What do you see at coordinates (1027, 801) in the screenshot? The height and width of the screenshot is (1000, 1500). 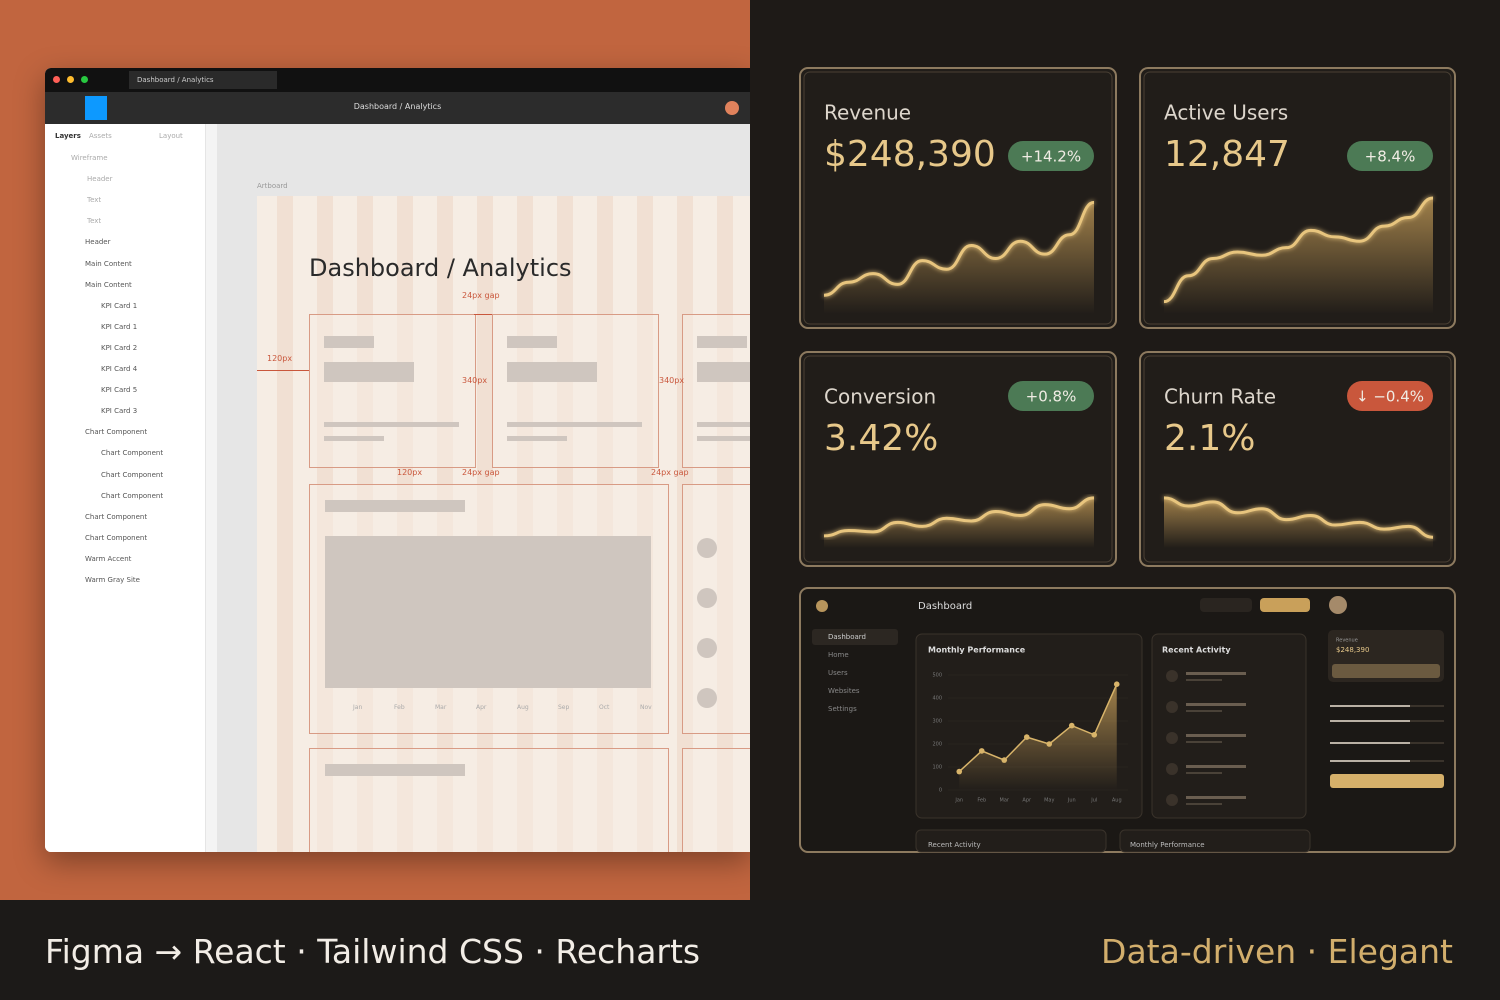 I see `x-tick-label: Apr` at bounding box center [1027, 801].